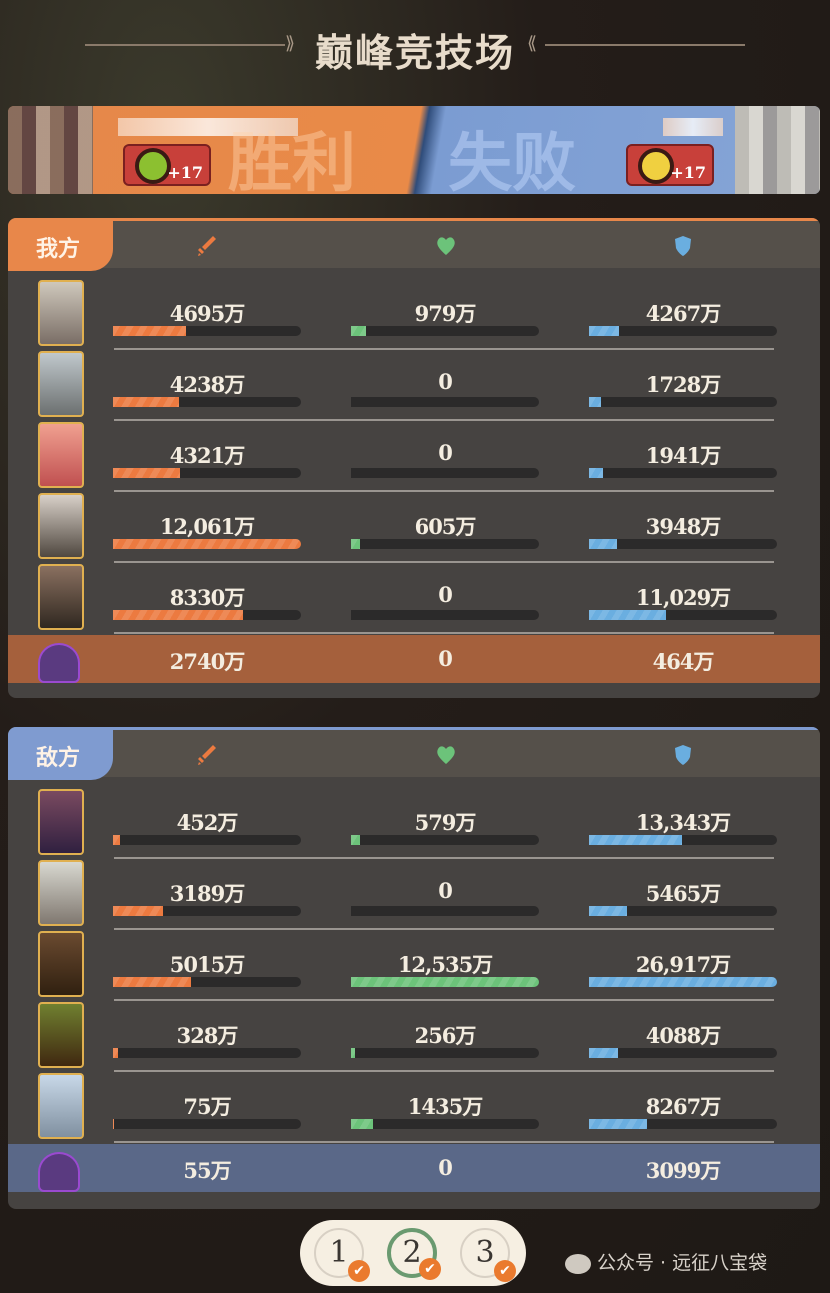 This screenshot has width=830, height=1293. I want to click on player-name-right, so click(693, 127).